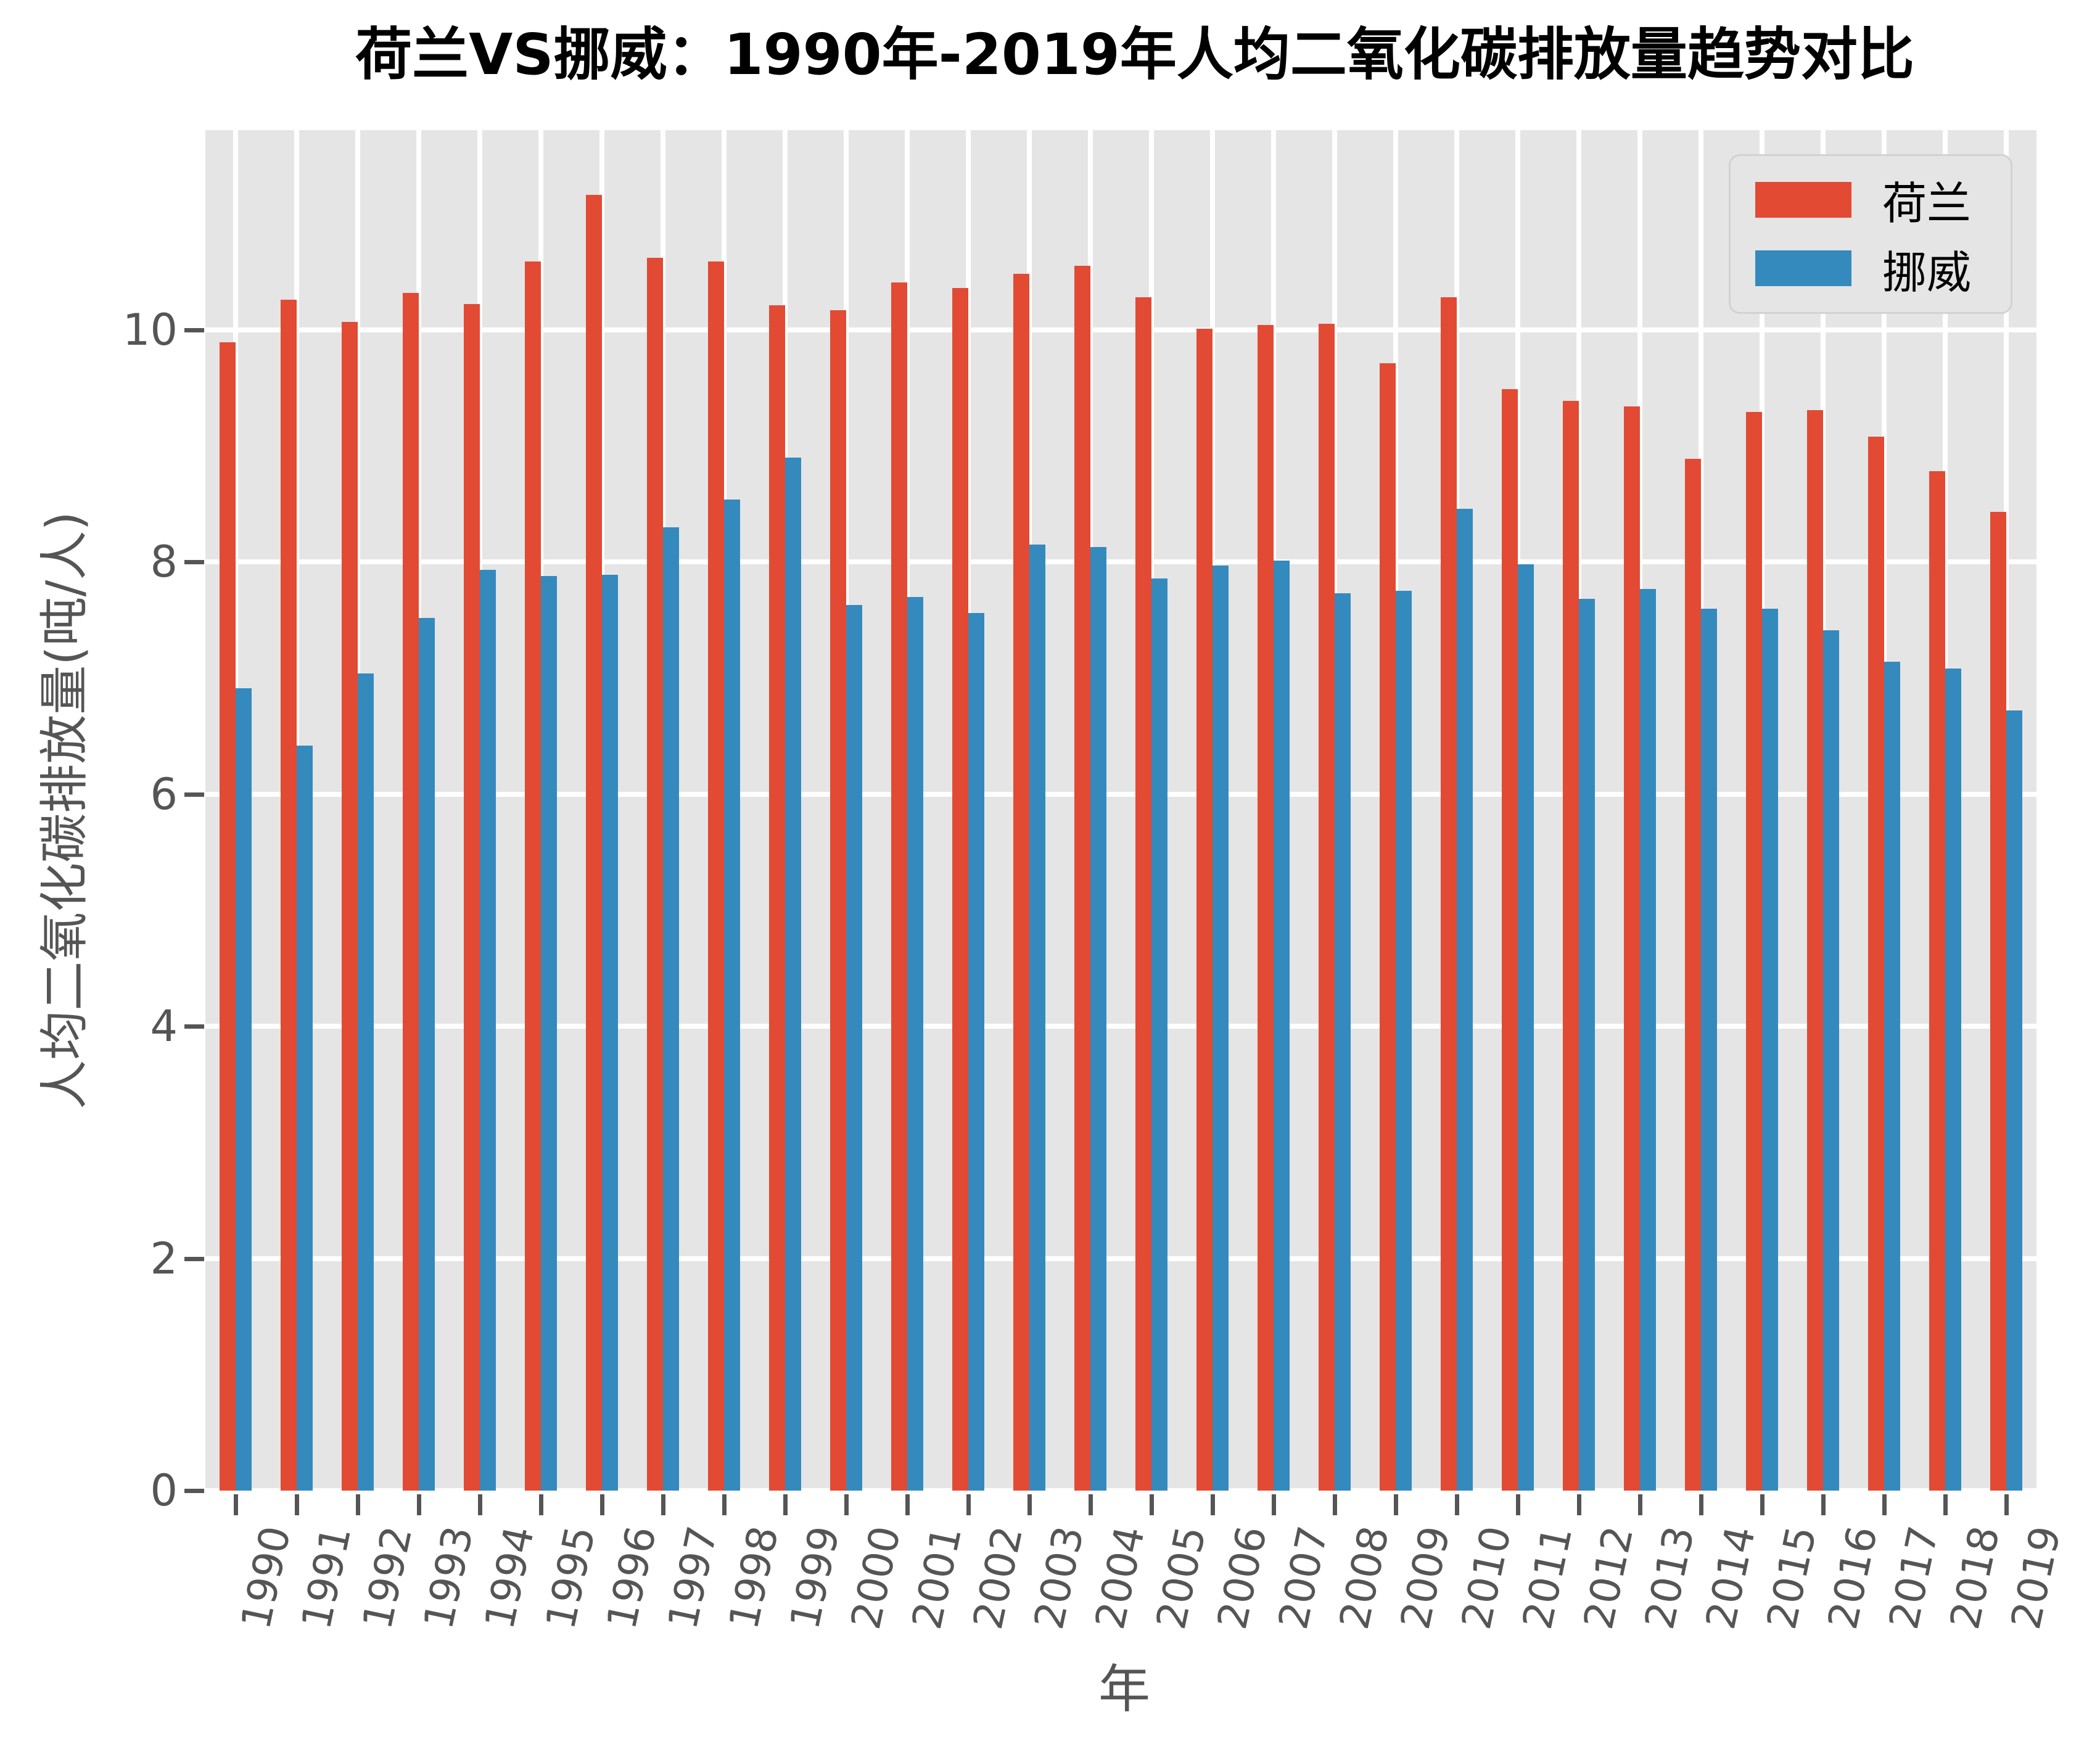 The height and width of the screenshot is (1749, 2100). What do you see at coordinates (1669, 1578) in the screenshot?
I see `x-tick-label-text-2013: 2013` at bounding box center [1669, 1578].